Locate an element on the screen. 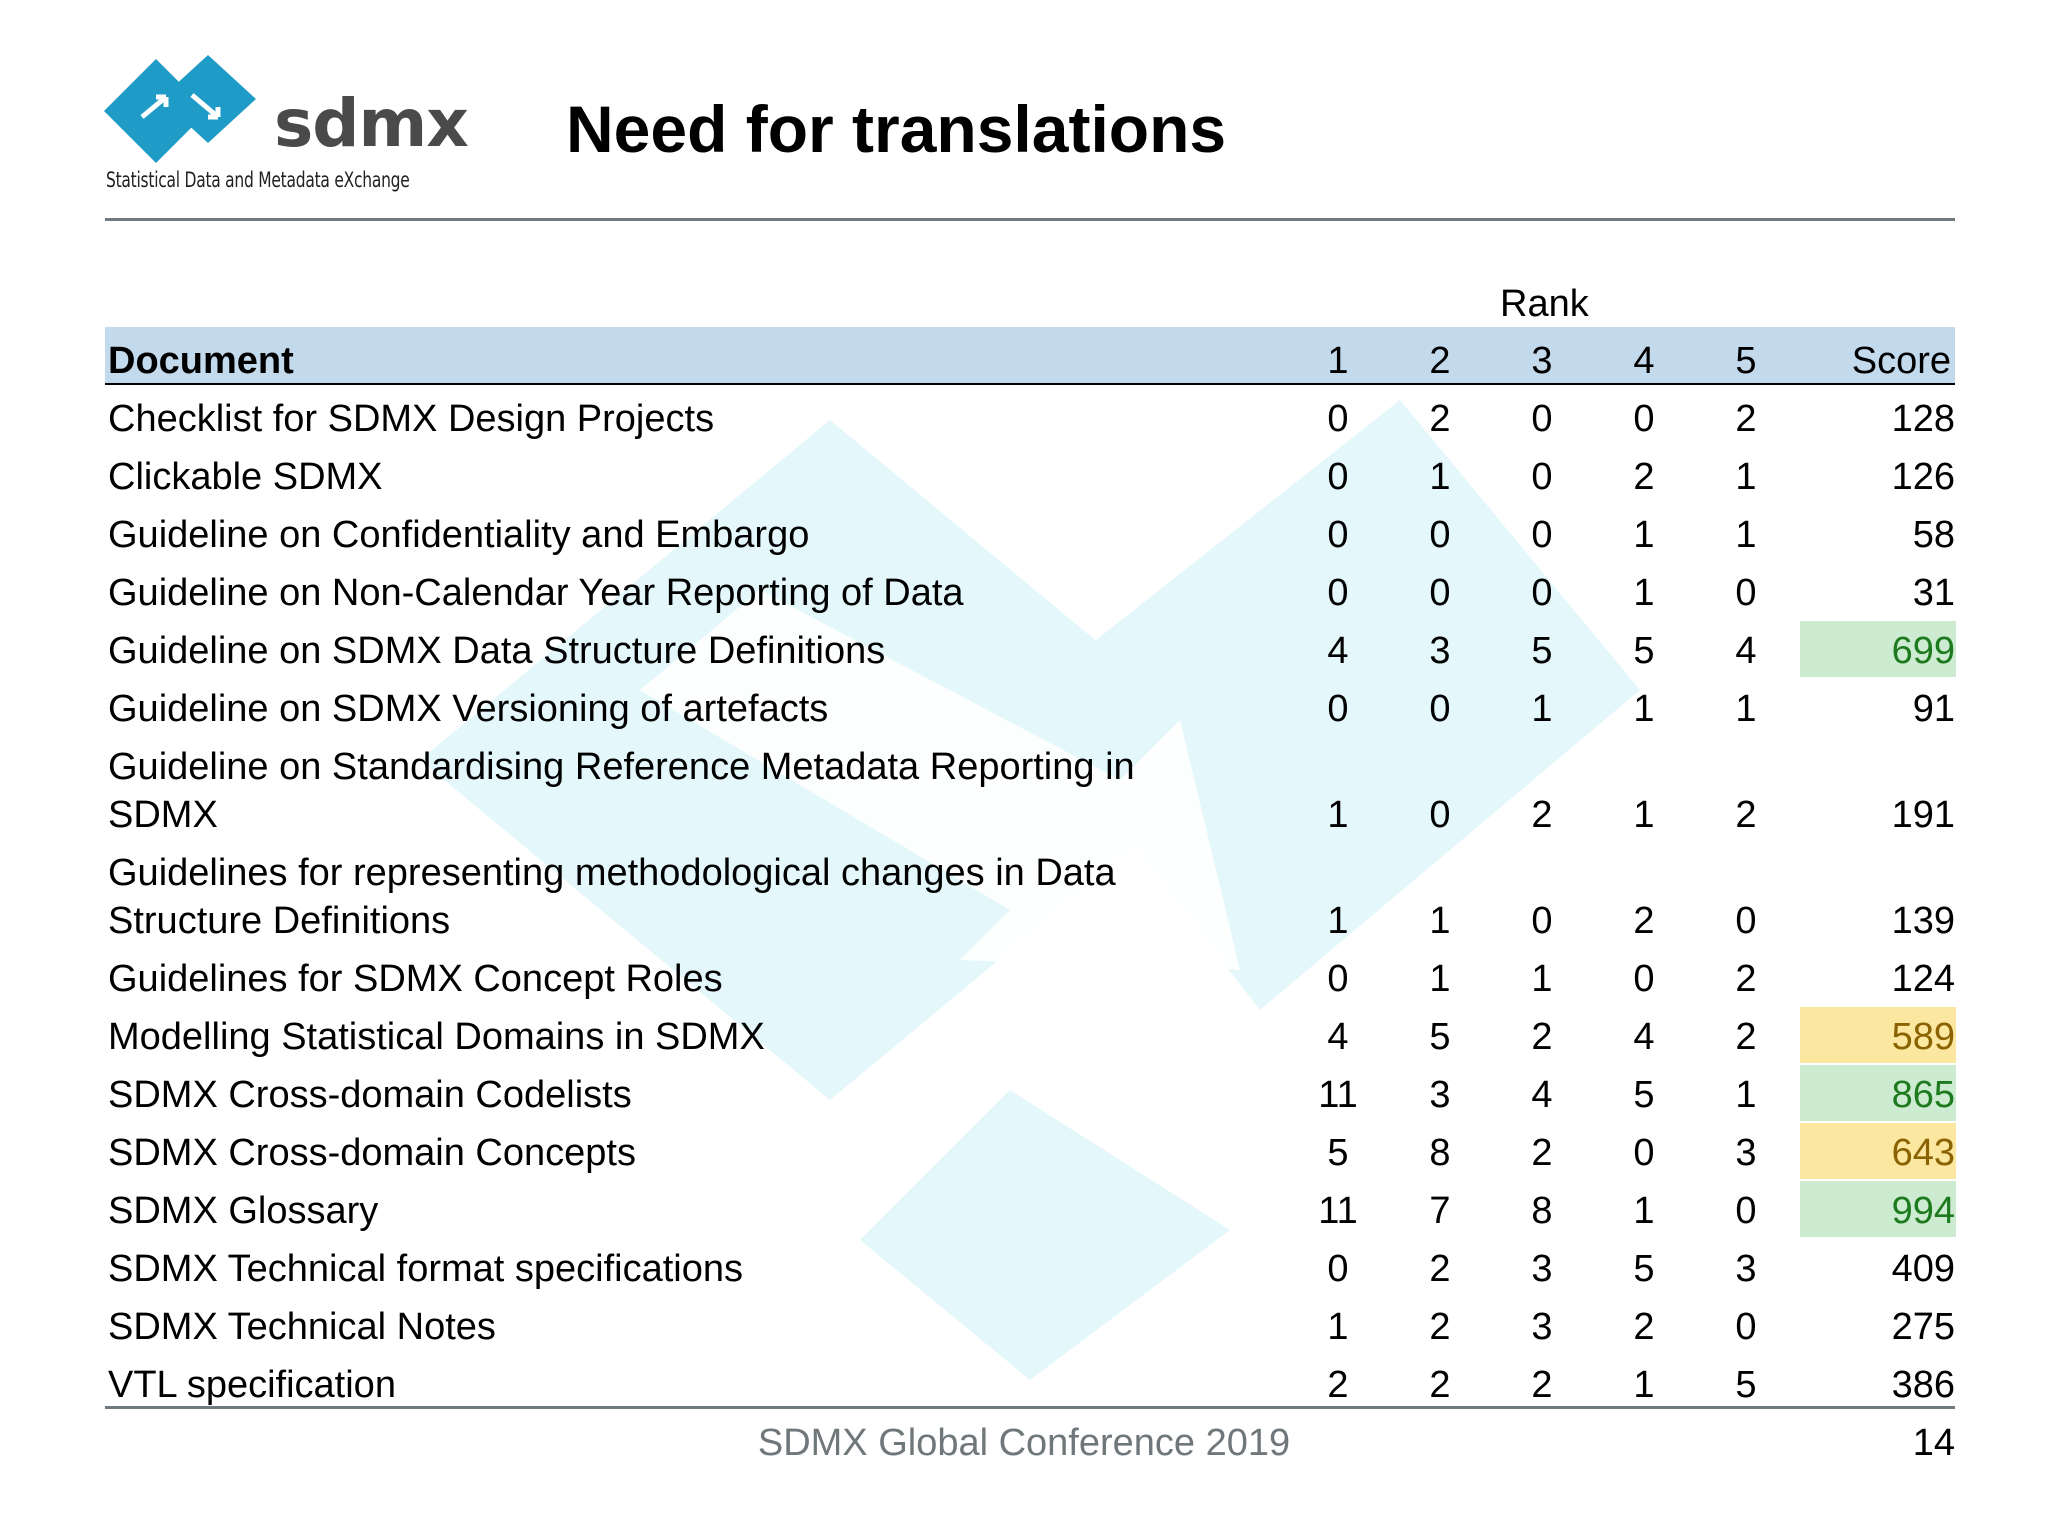 The height and width of the screenshot is (1536, 2048). rank-3-count: 4 is located at coordinates (1542, 1095).